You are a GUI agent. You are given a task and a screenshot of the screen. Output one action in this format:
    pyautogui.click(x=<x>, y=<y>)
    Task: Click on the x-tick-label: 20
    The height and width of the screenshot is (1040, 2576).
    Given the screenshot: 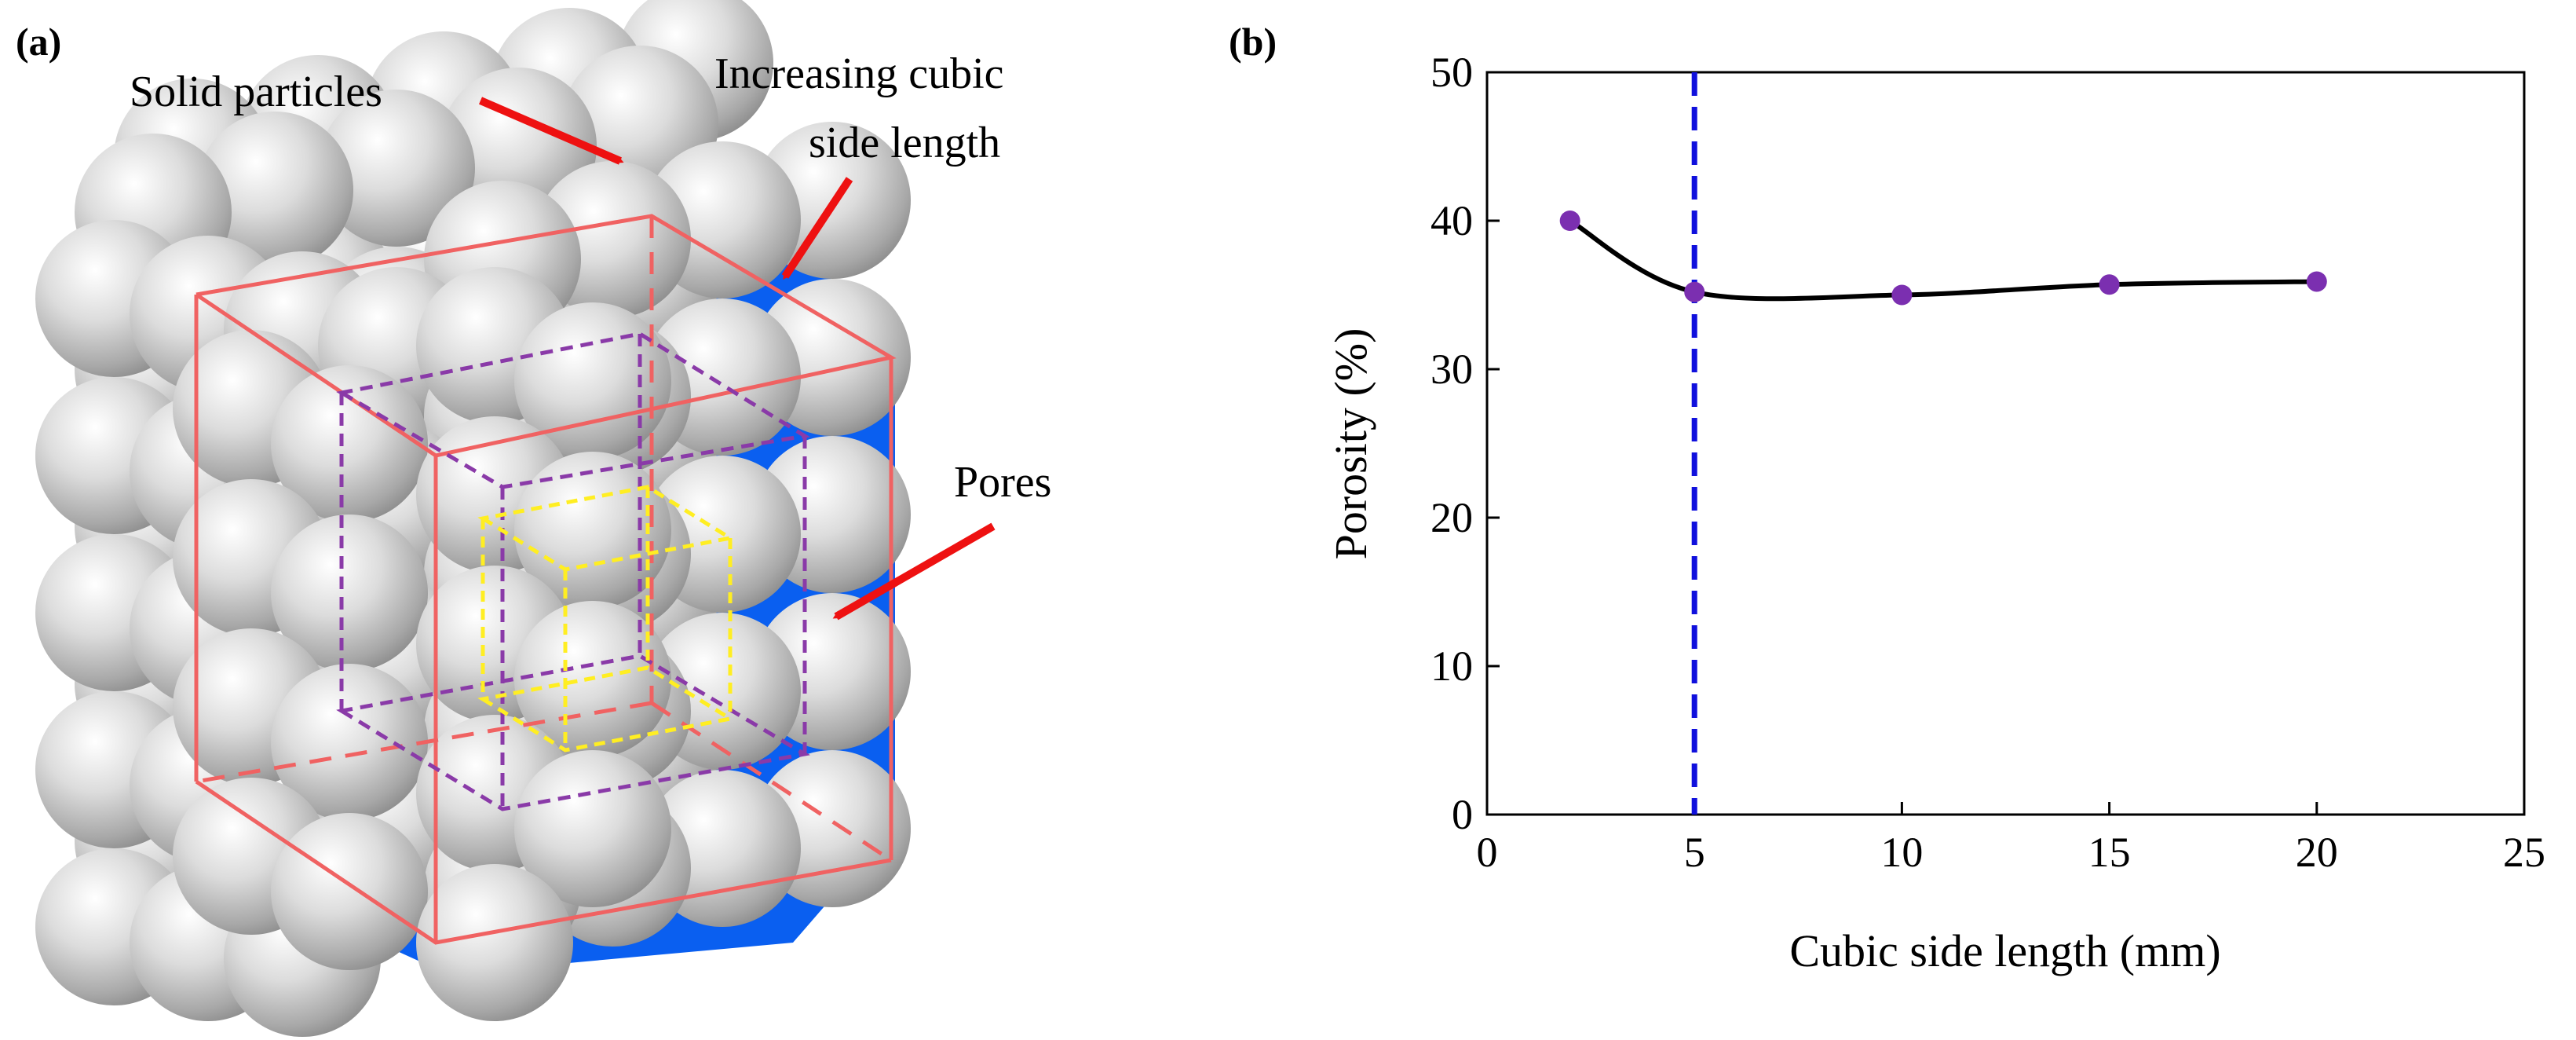 What is the action you would take?
    pyautogui.click(x=2317, y=852)
    